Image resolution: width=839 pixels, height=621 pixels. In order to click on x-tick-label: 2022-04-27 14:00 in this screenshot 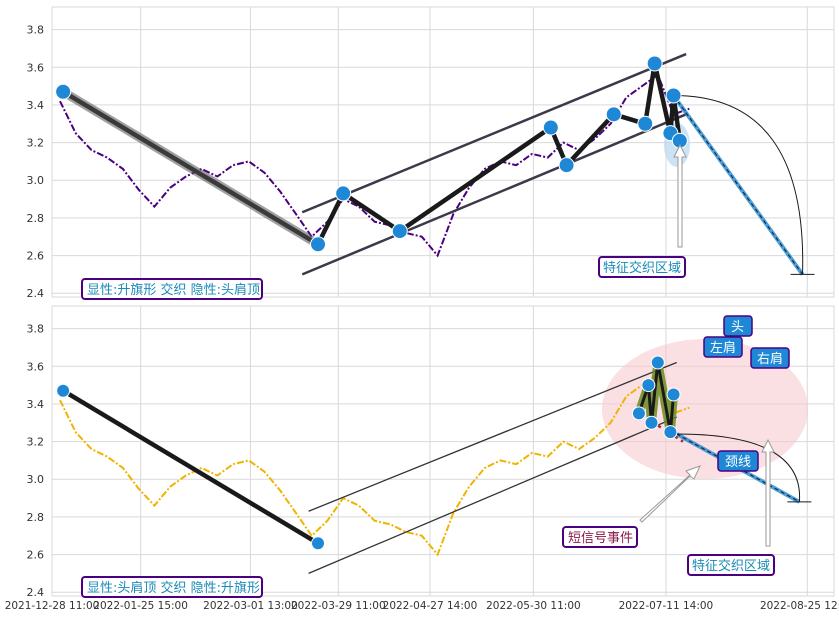, I will do `click(430, 606)`.